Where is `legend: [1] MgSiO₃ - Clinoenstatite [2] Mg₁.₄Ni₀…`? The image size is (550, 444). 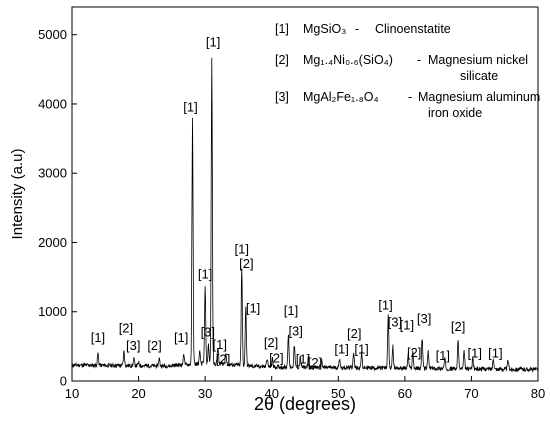
legend: [1] MgSiO₃ - Clinoenstatite [2] Mg₁.₄Ni₀… is located at coordinates (407, 71).